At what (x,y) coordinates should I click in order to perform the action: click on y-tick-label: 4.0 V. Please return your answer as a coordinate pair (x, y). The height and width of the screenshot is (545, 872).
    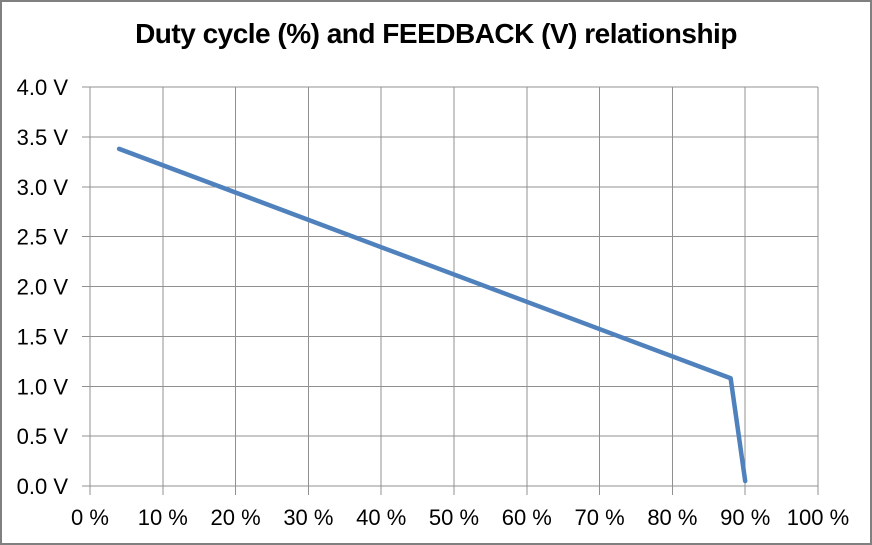
    Looking at the image, I should click on (43, 87).